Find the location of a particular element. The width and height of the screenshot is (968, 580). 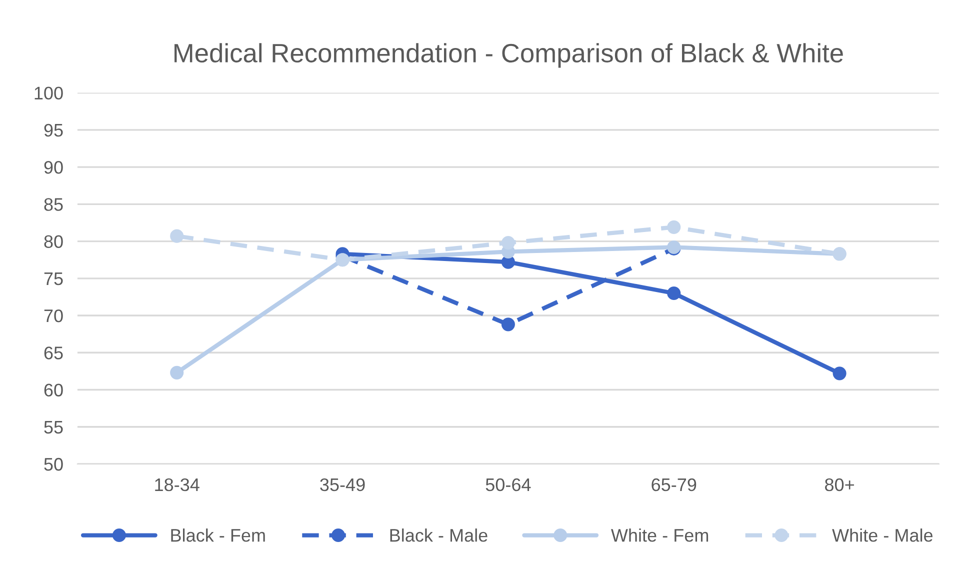

legend-label: White - Male is located at coordinates (882, 535).